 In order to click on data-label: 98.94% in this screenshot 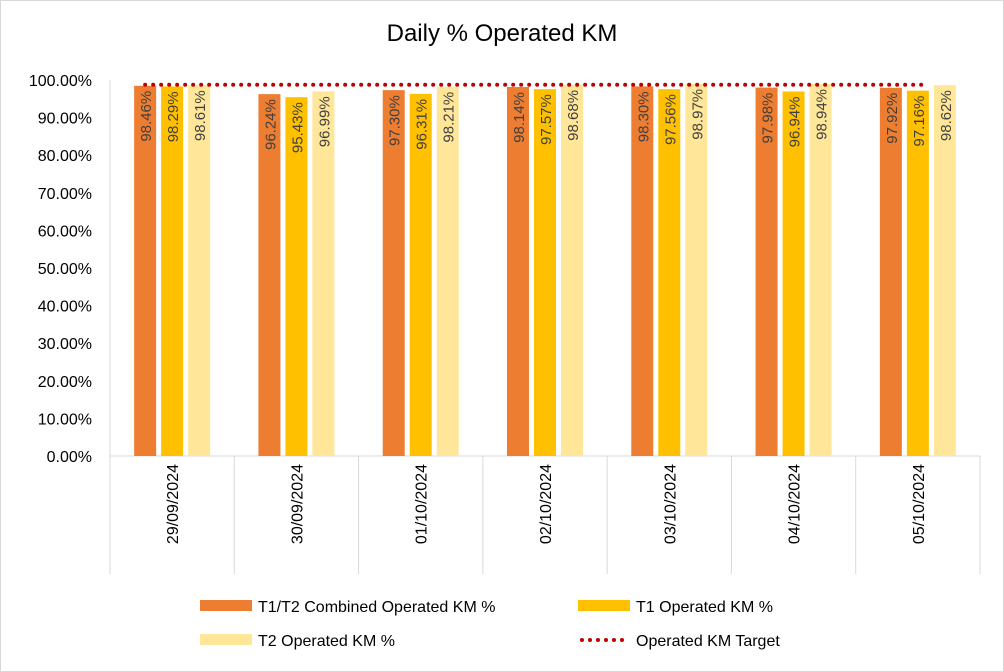, I will do `click(822, 114)`.